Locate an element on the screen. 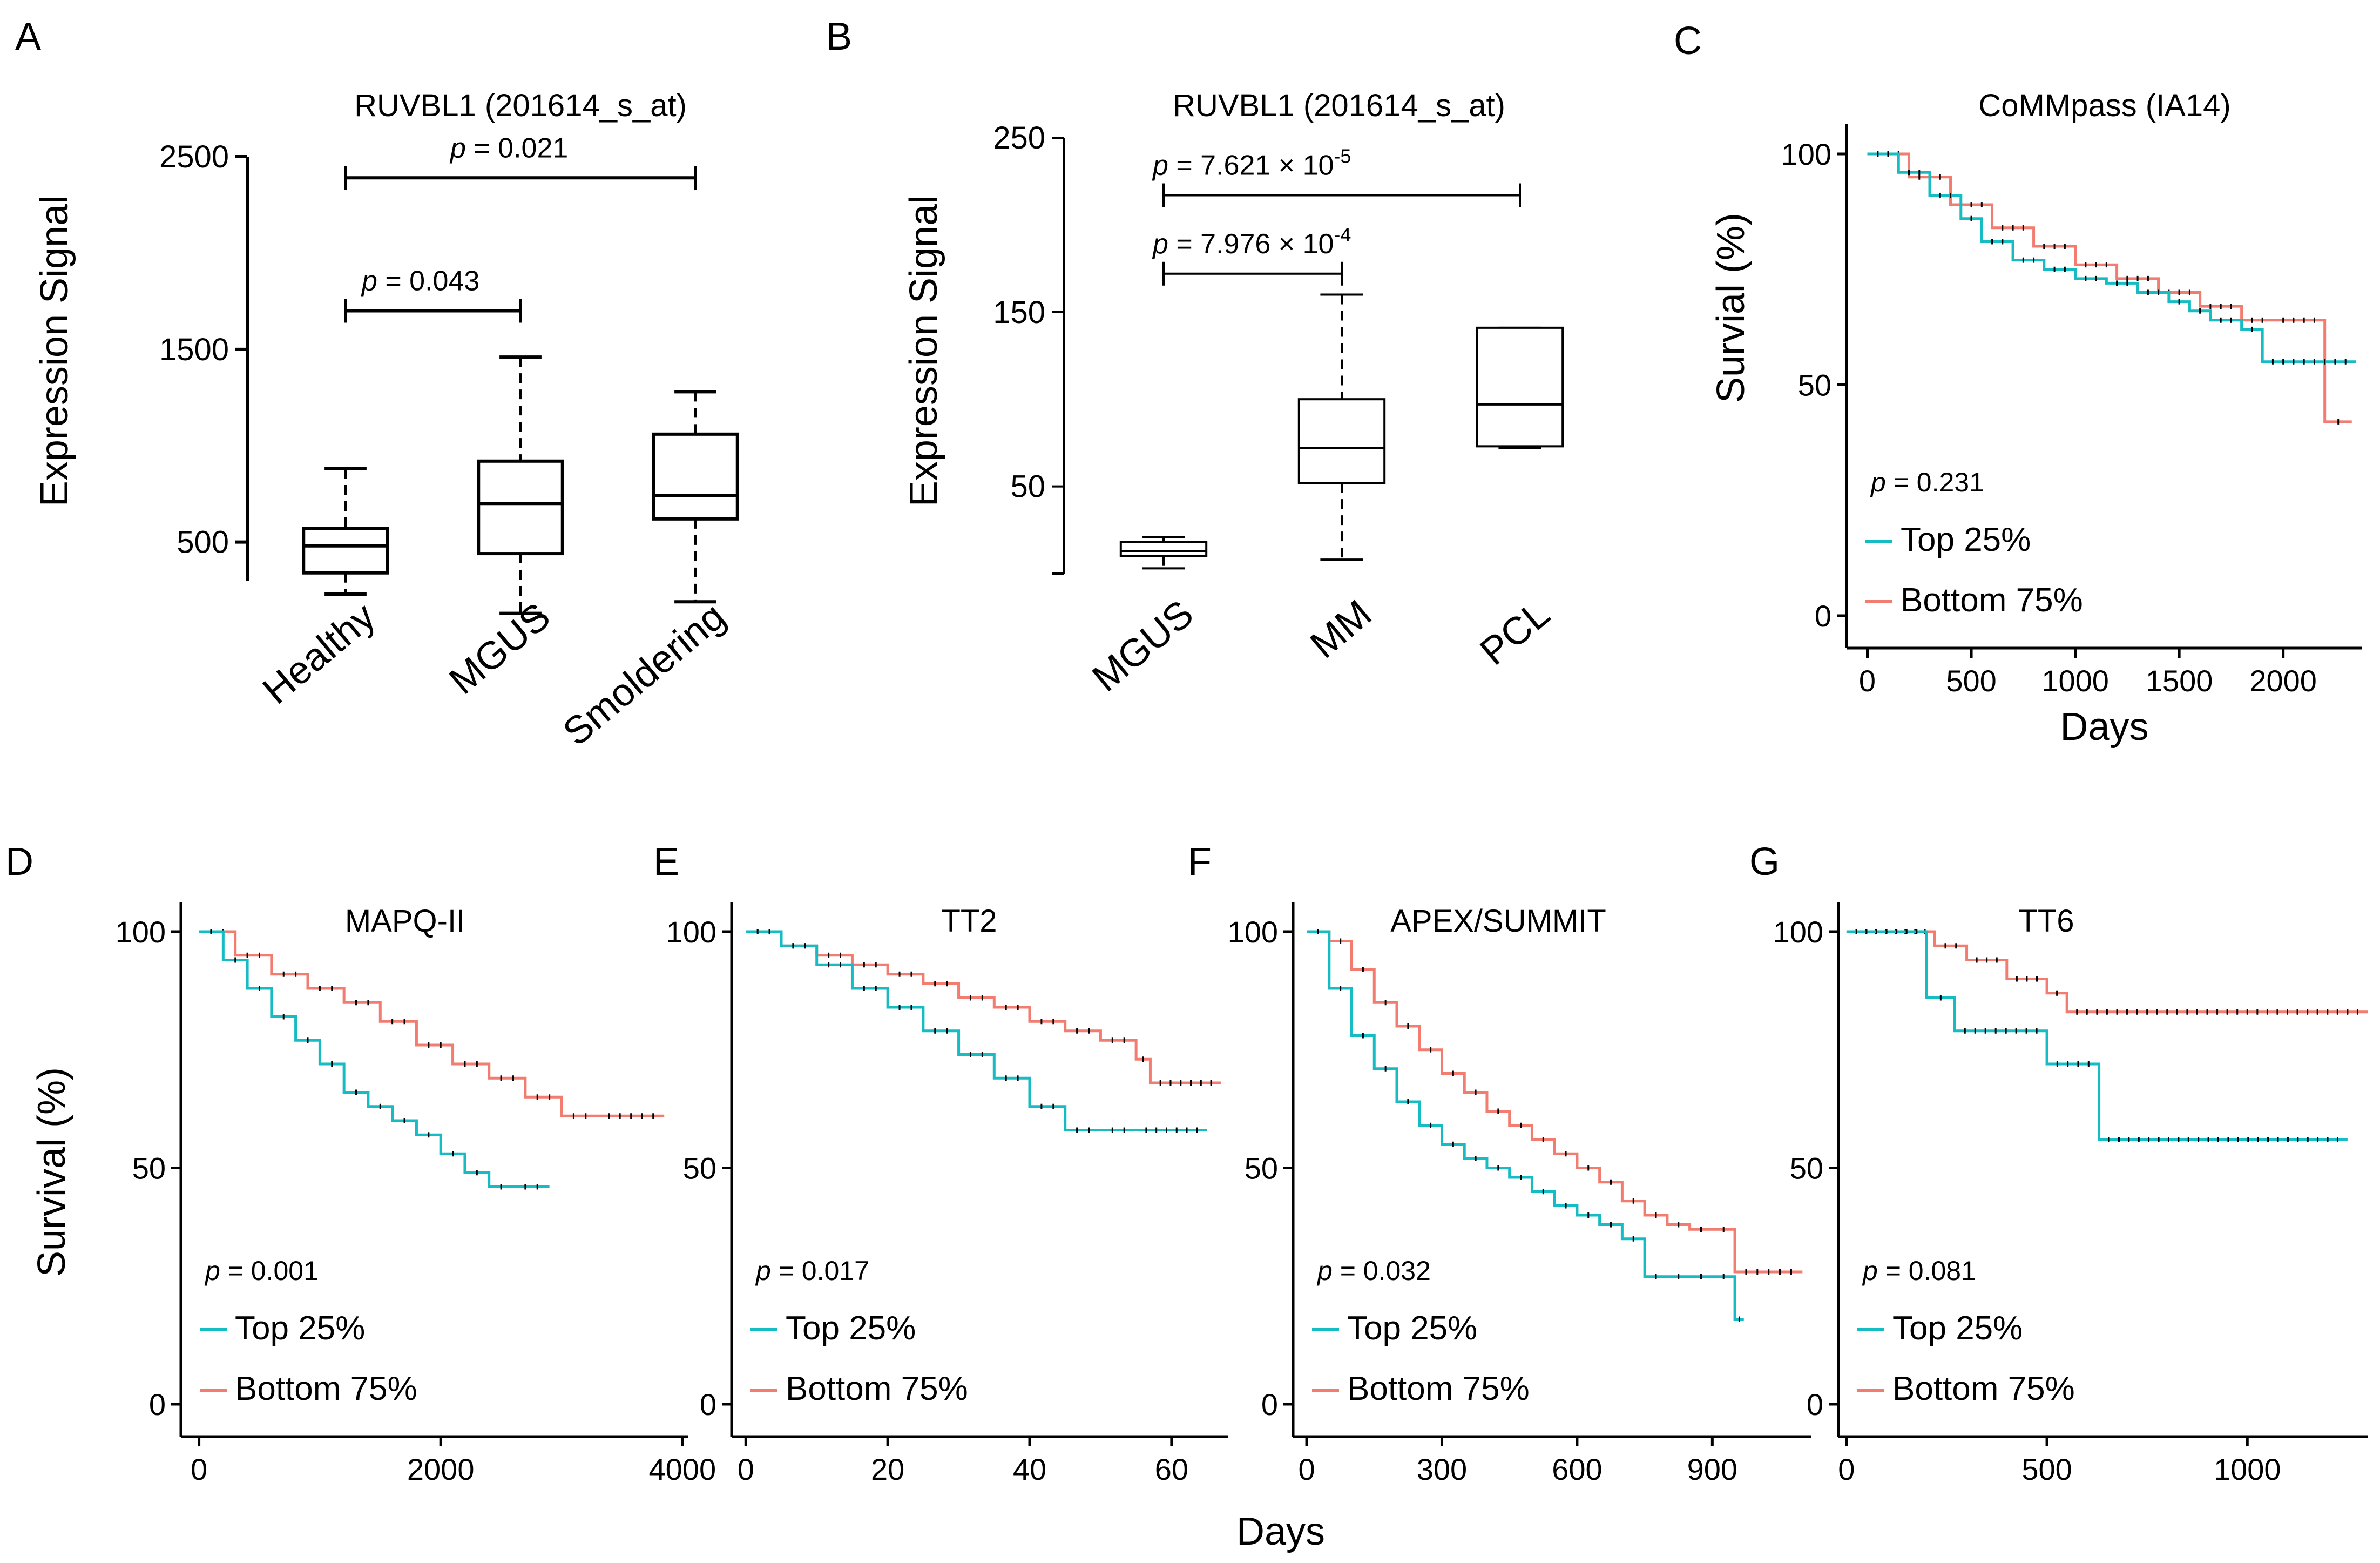 The width and height of the screenshot is (2380, 1563). panel-label-c: C is located at coordinates (1688, 41).